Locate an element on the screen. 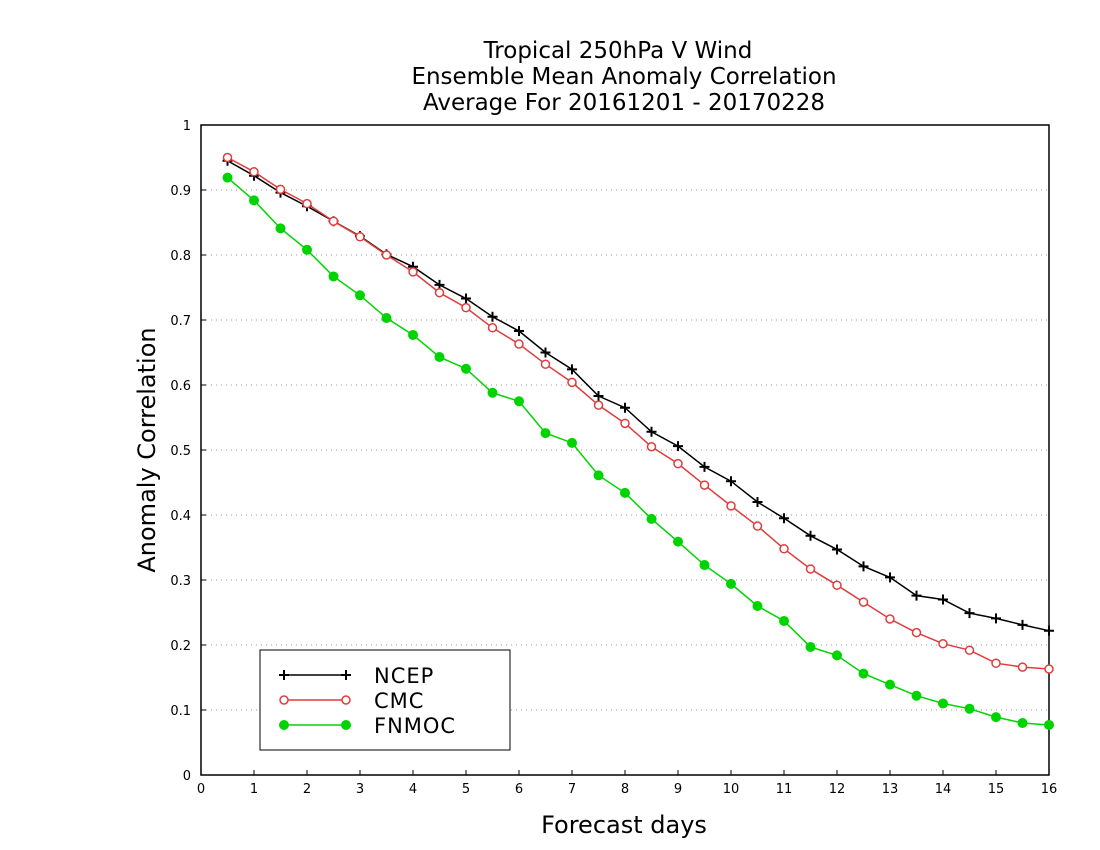 The image size is (1100, 850). y-tick-label-6: 0.6 is located at coordinates (180, 386).